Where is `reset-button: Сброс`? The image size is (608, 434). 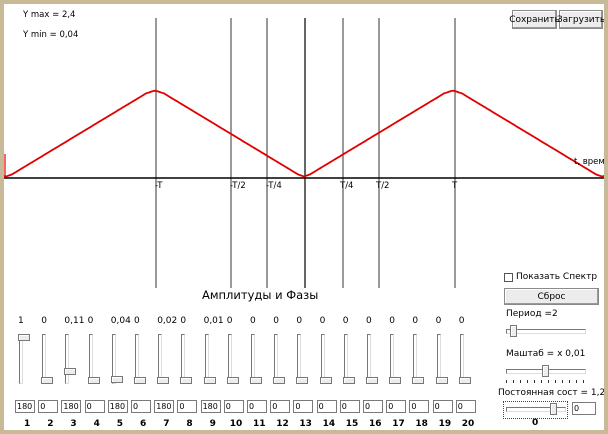
reset-button: Сброс is located at coordinates (551, 296).